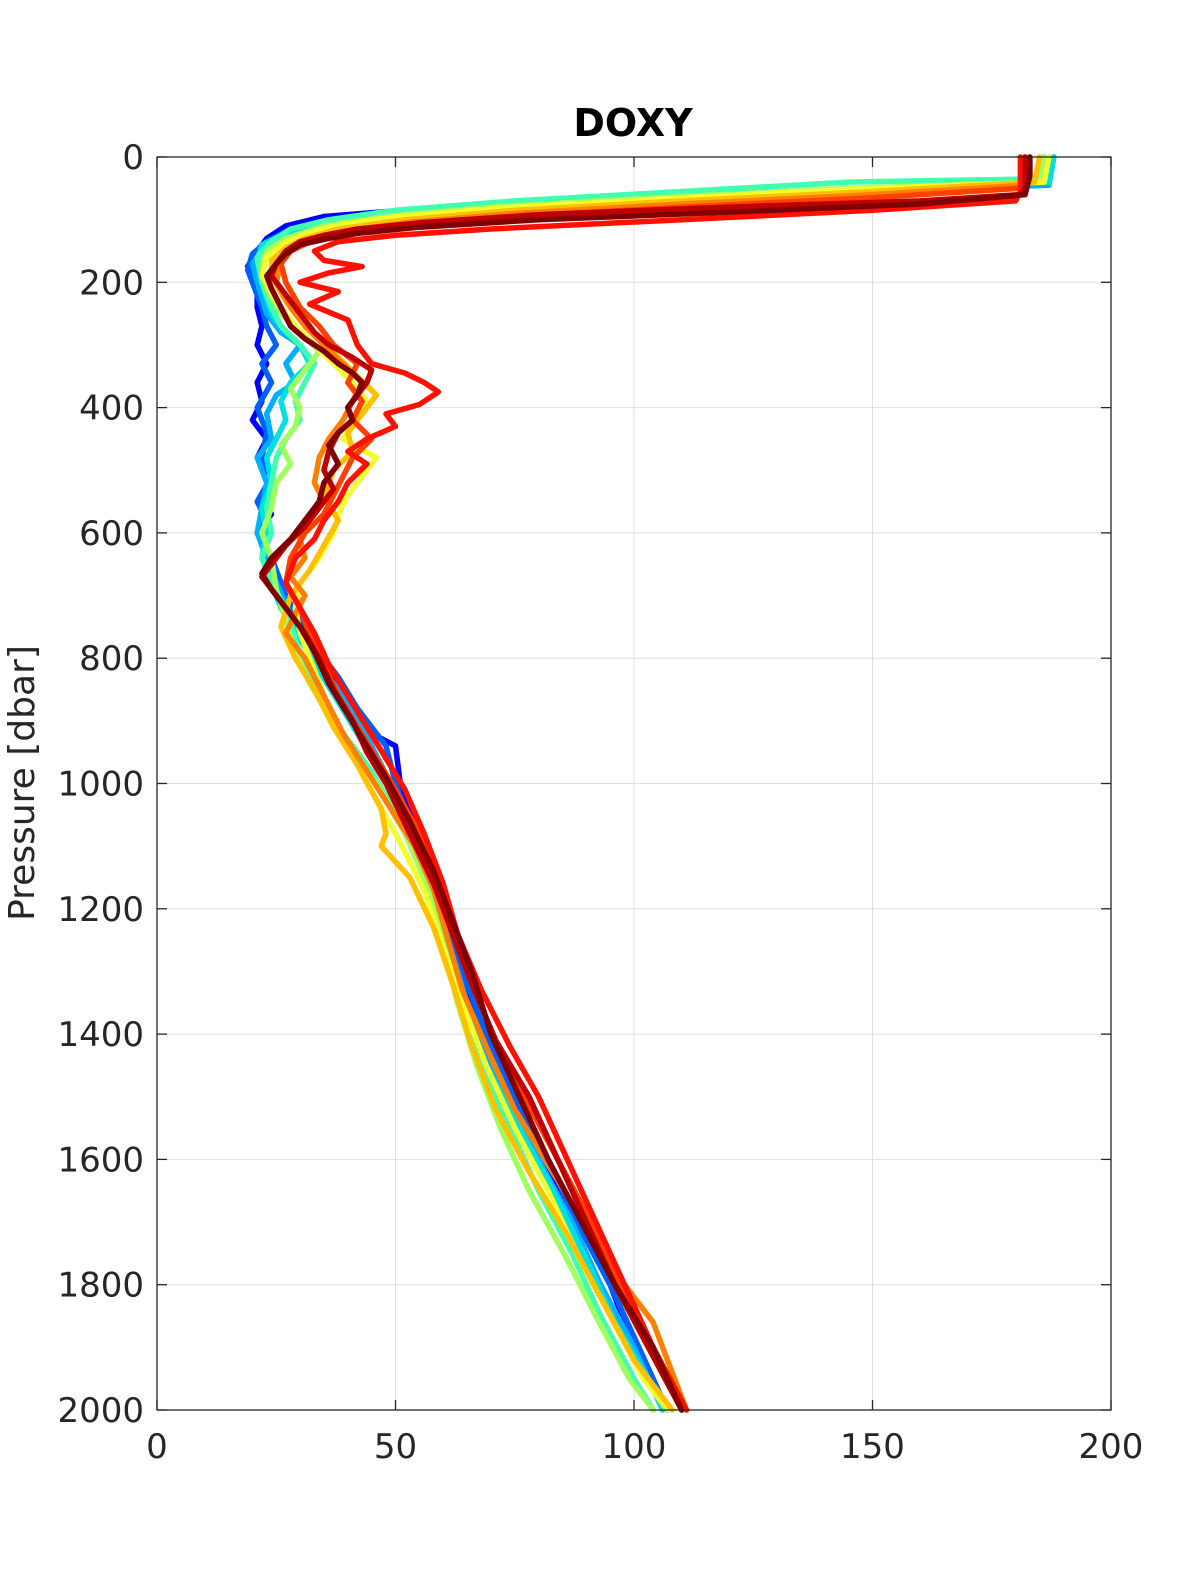 This screenshot has height=1575, width=1200. What do you see at coordinates (100, 1286) in the screenshot?
I see `y-tick-label: 1800` at bounding box center [100, 1286].